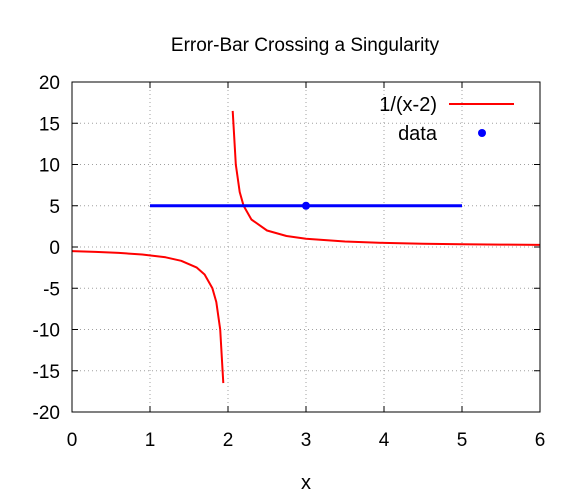  Describe the element at coordinates (49, 166) in the screenshot. I see `y-tick-label: 10` at that location.